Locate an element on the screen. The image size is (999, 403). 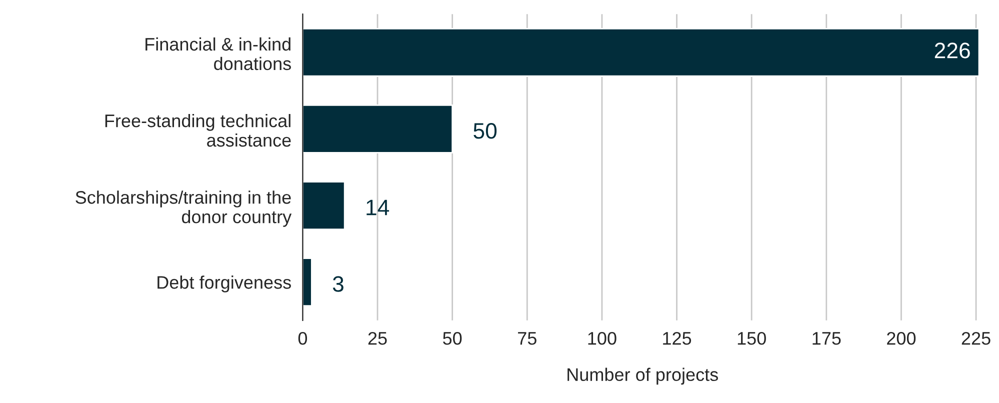
x-tick-label: 225 is located at coordinates (976, 338).